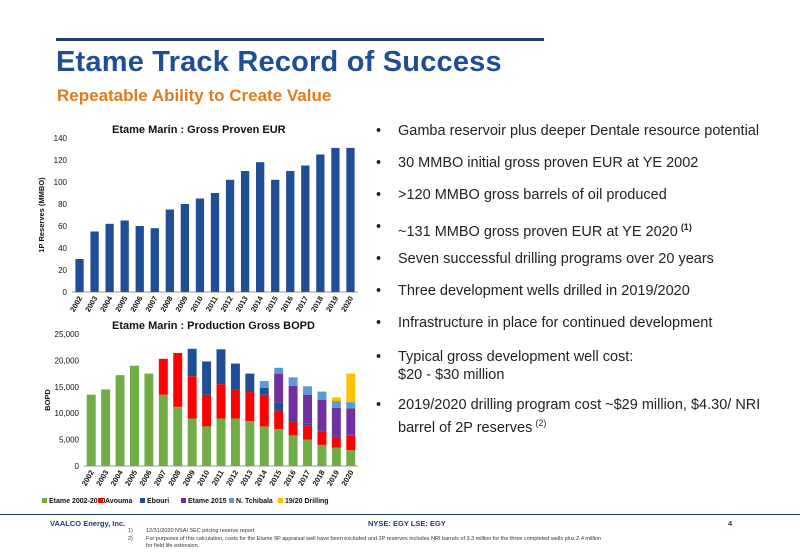 Image resolution: width=800 pixels, height=554 pixels. What do you see at coordinates (588, 195) in the screenshot?
I see `bullet-item: • >120 MMBO gross barrels of oil produced` at bounding box center [588, 195].